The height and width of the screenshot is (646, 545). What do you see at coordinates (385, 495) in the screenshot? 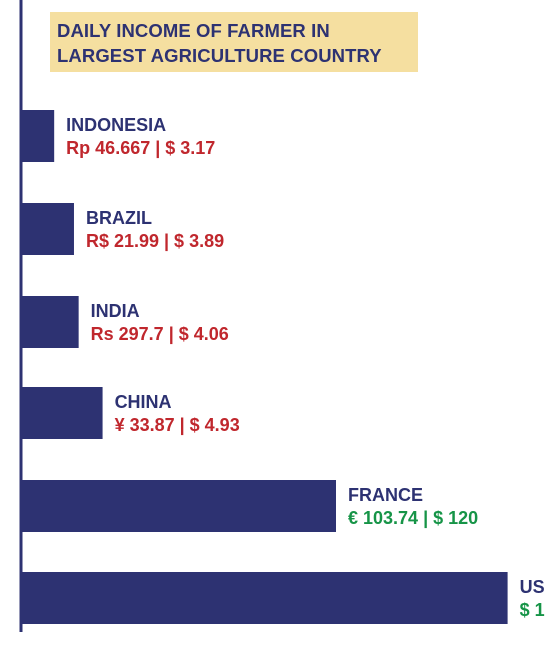
I see `category-label-france: FRANCE` at bounding box center [385, 495].